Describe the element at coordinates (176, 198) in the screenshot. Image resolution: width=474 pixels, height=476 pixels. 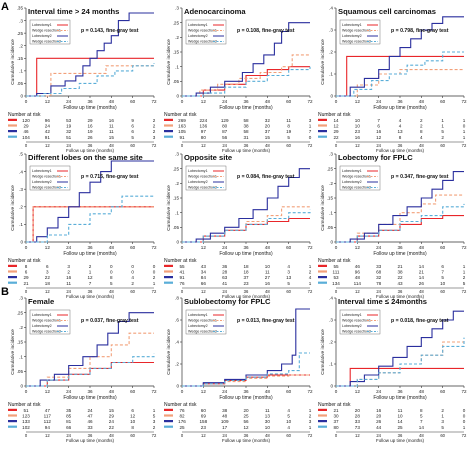
I see `y-tick-label: .15` at that location.